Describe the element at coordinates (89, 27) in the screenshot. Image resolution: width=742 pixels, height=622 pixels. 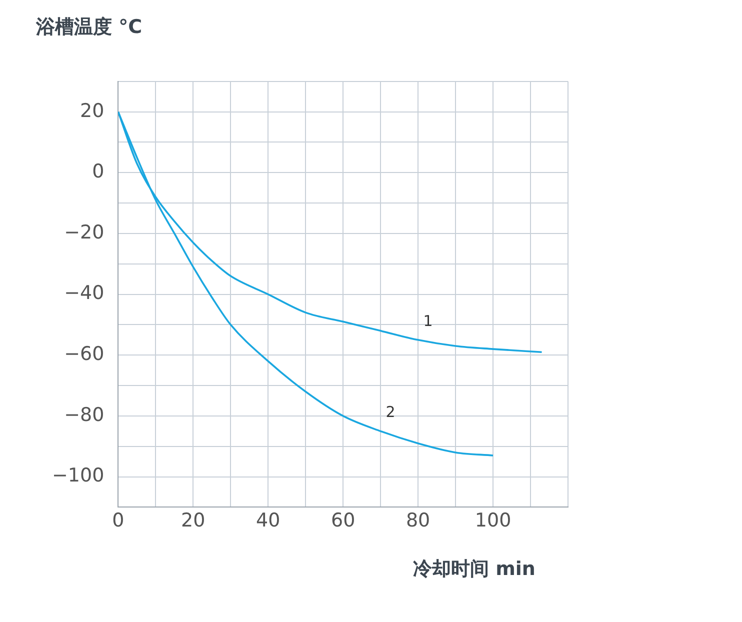
I see `chart-title: 浴槽温度 °C` at that location.